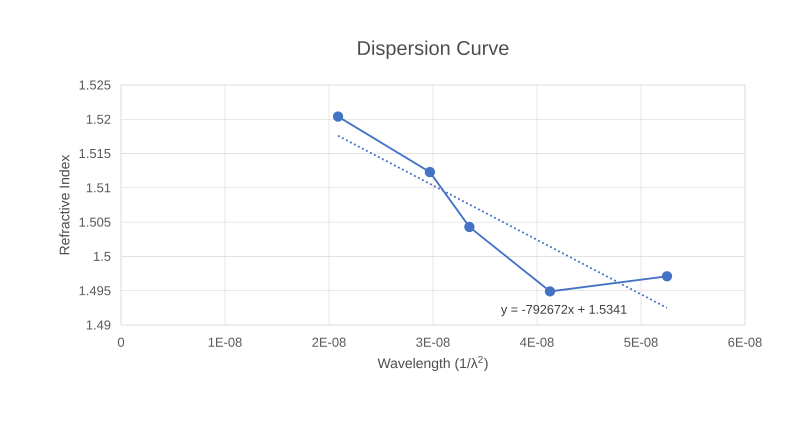 The height and width of the screenshot is (425, 804). I want to click on x-axis-title: Wavelength (1/λ$^{2}$), so click(433, 363).